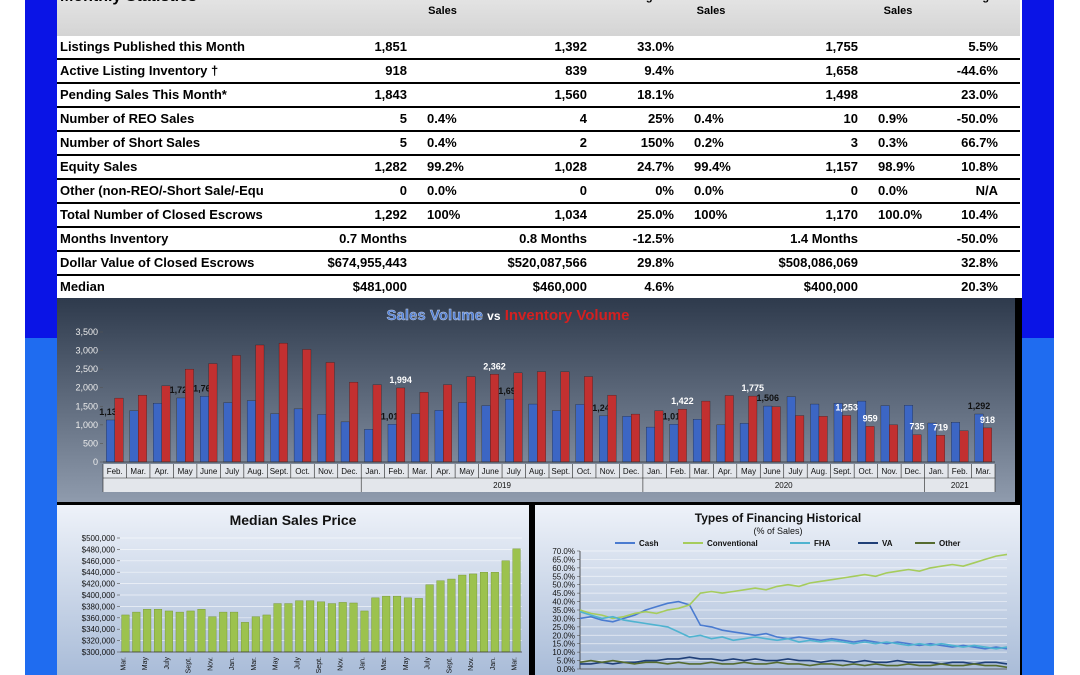 The width and height of the screenshot is (1080, 675). What do you see at coordinates (442, 192) in the screenshot?
I see `table-cell: 0.0%` at bounding box center [442, 192].